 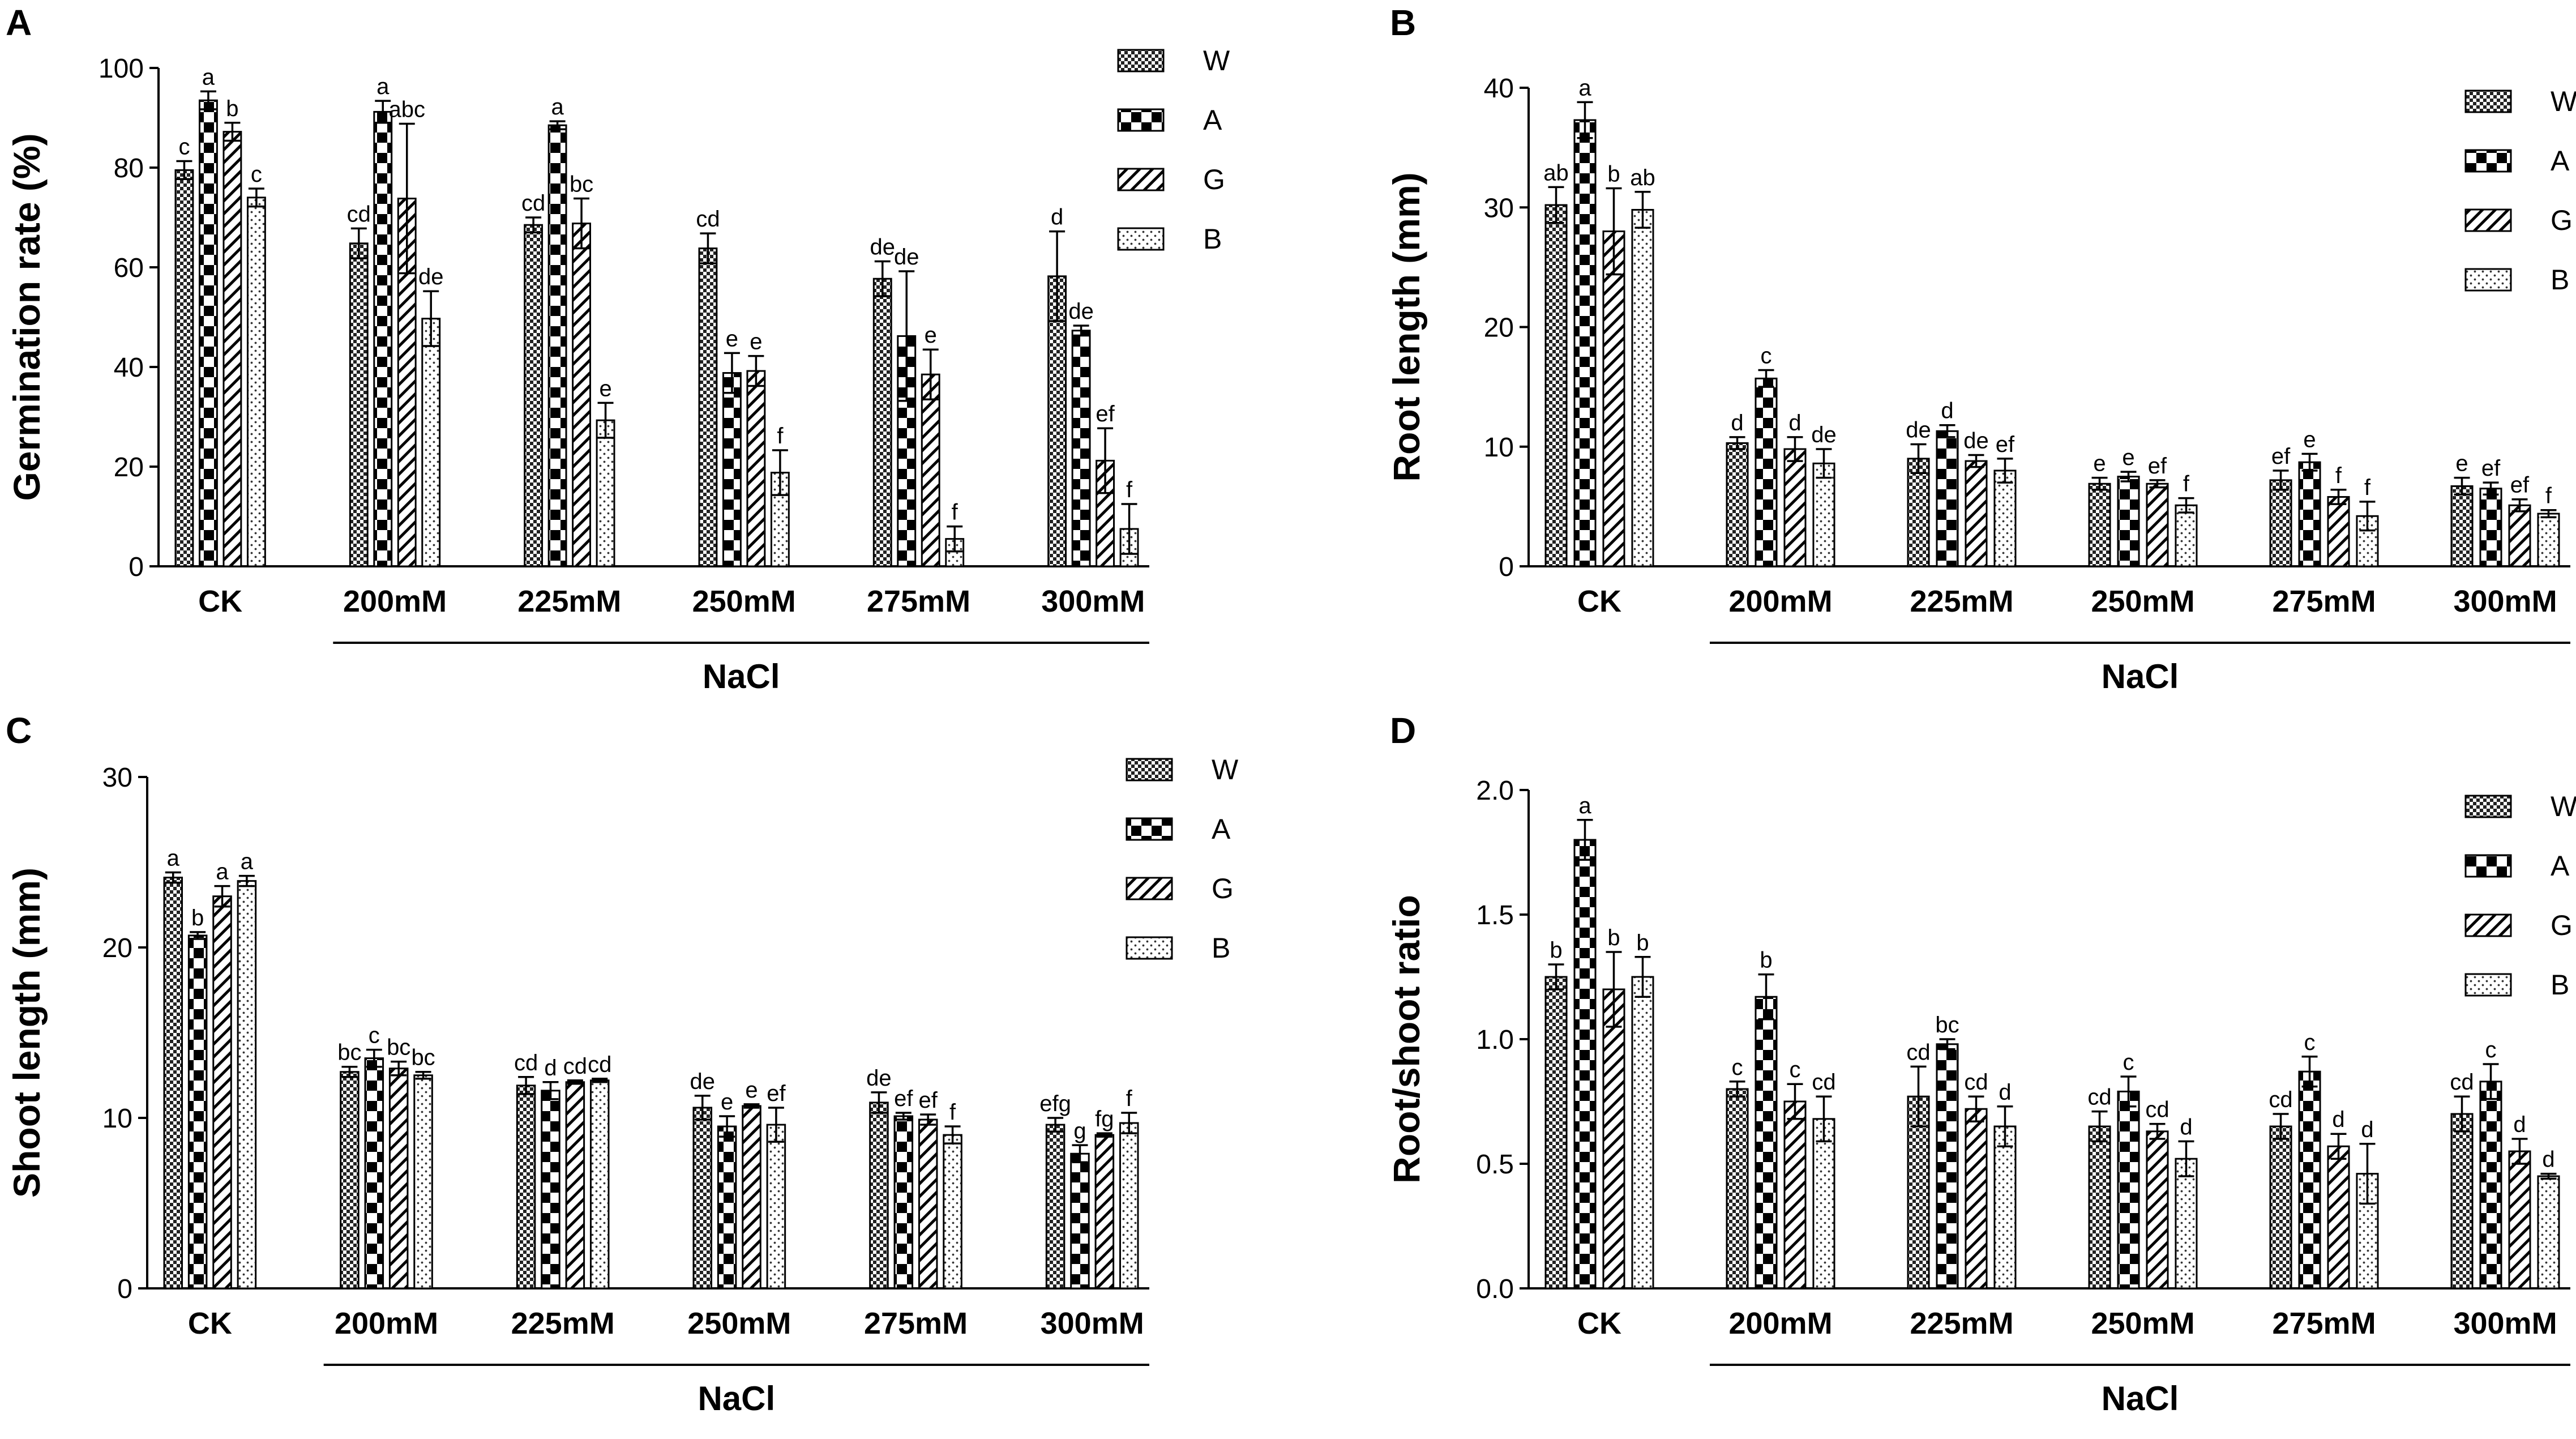 I want to click on y-tick-label: 40, so click(x=129, y=368).